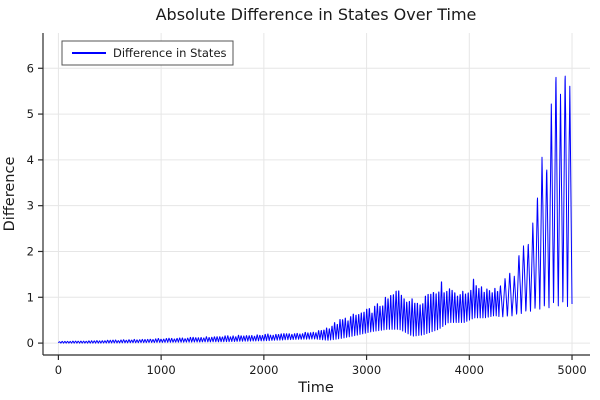 The image size is (600, 400). I want to click on x-tick-label: 0, so click(58, 370).